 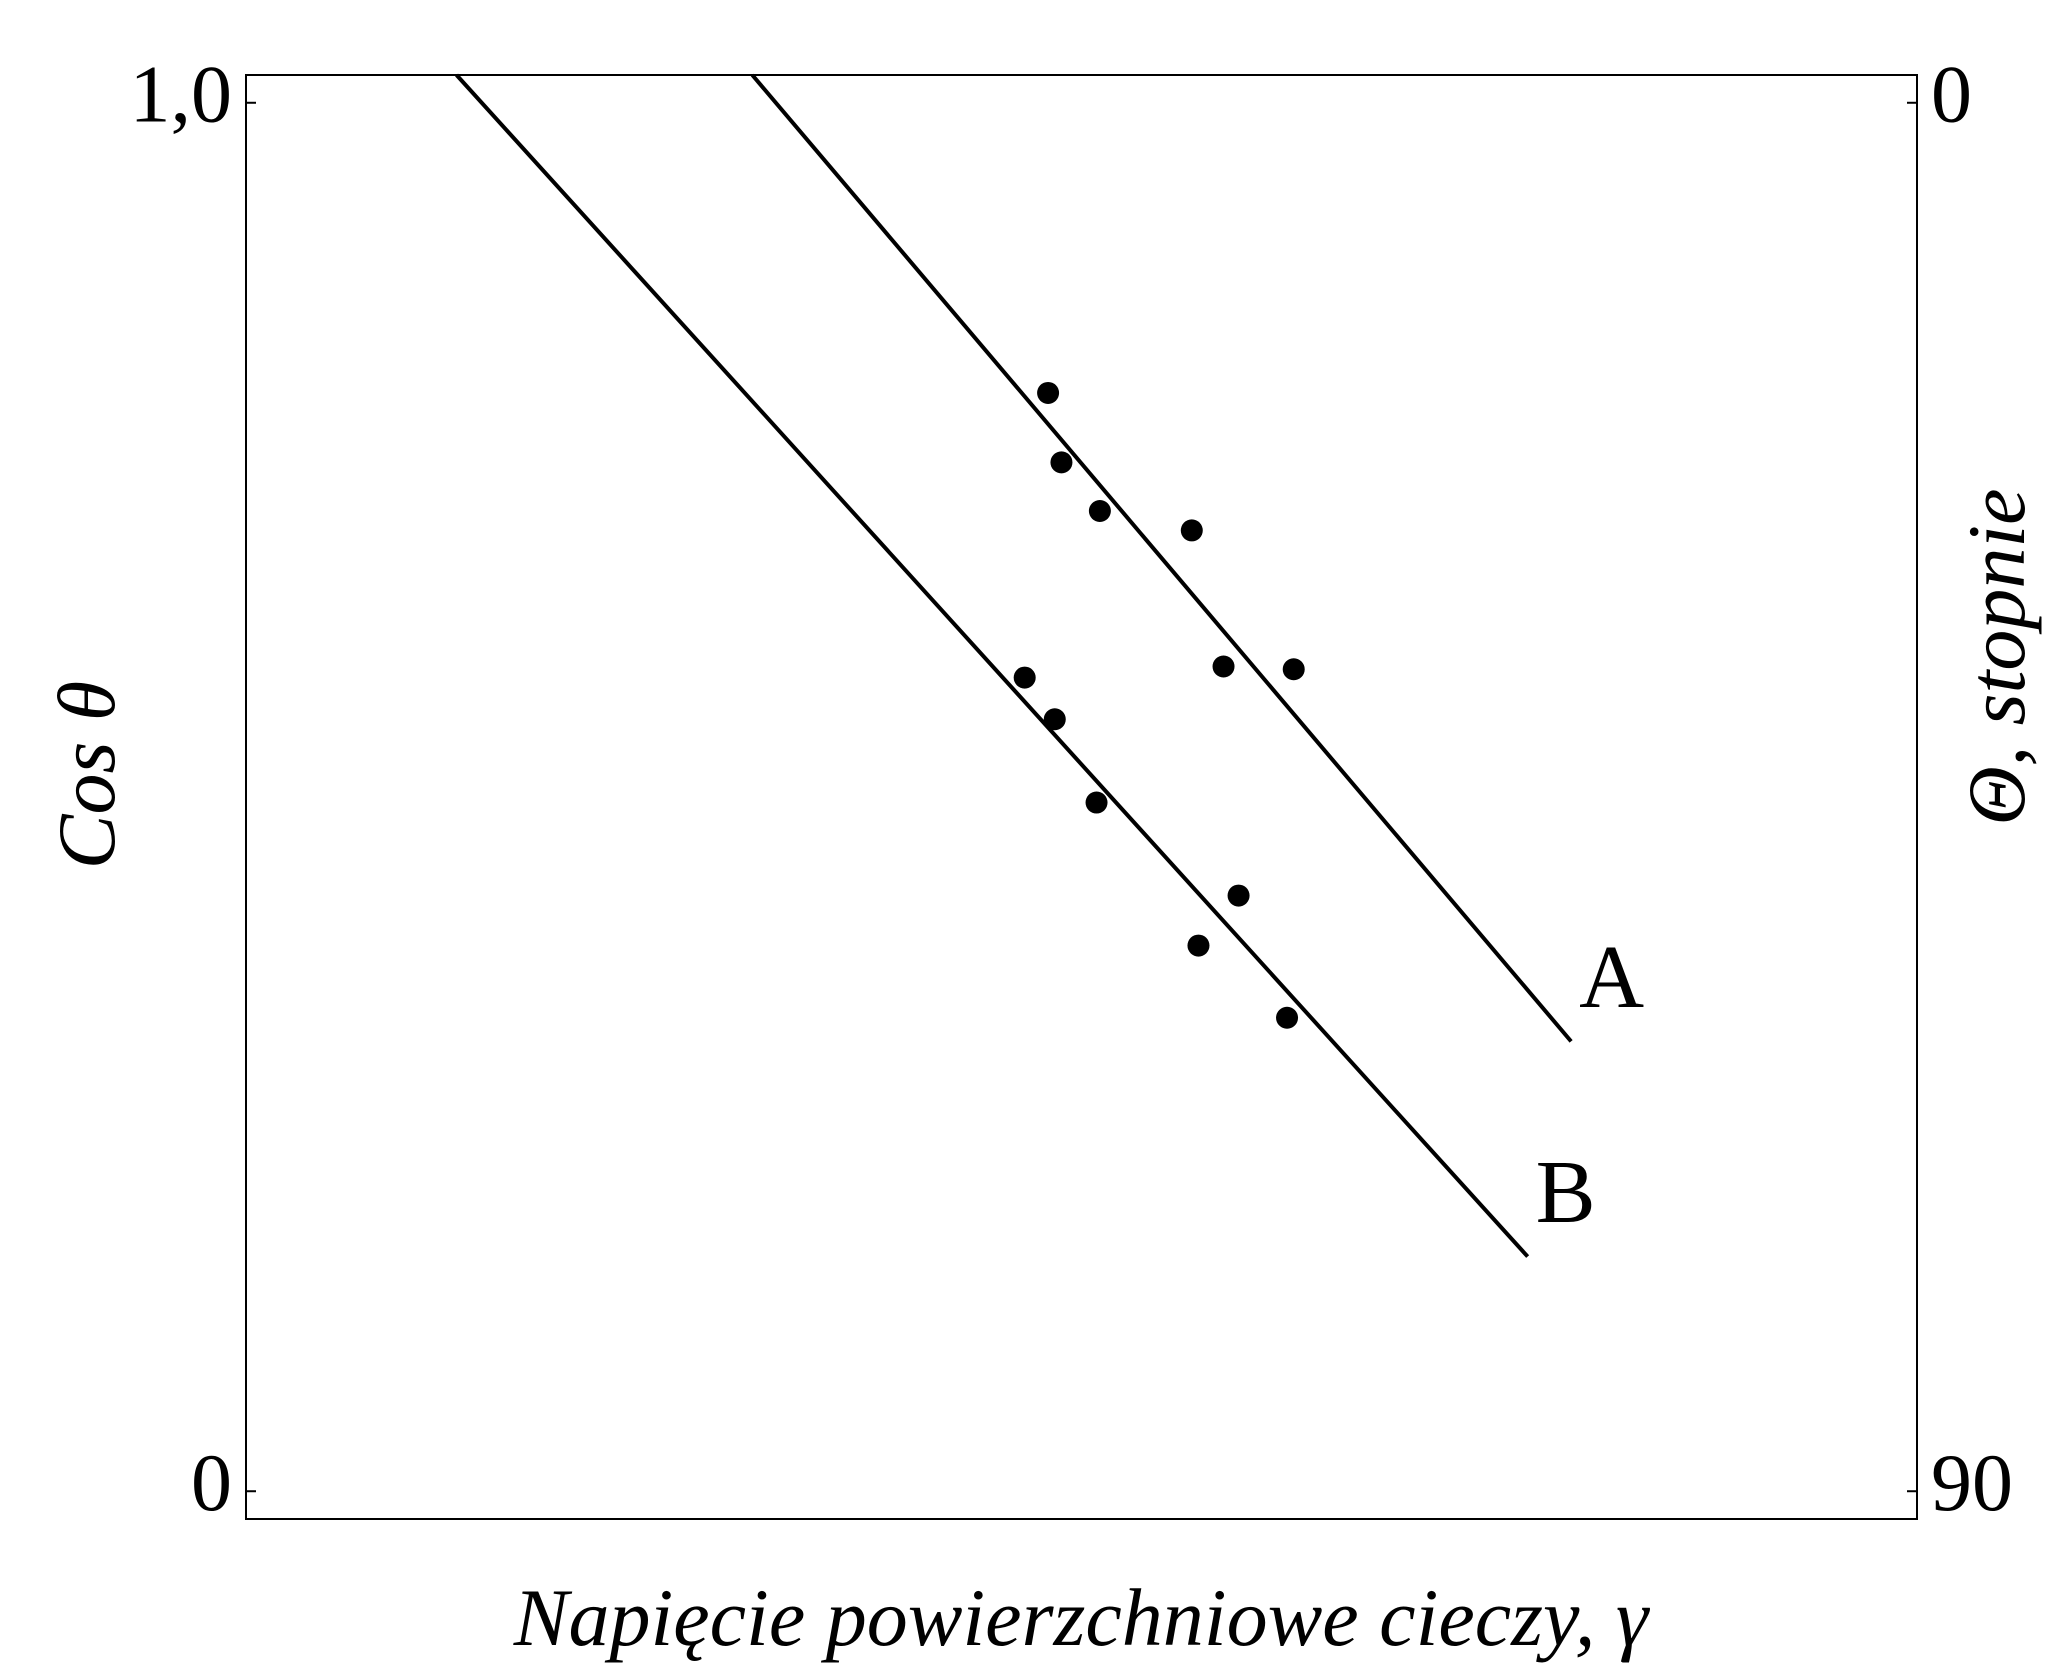 What do you see at coordinates (1972, 1482) in the screenshot?
I see `y2-tick-label: 90` at bounding box center [1972, 1482].